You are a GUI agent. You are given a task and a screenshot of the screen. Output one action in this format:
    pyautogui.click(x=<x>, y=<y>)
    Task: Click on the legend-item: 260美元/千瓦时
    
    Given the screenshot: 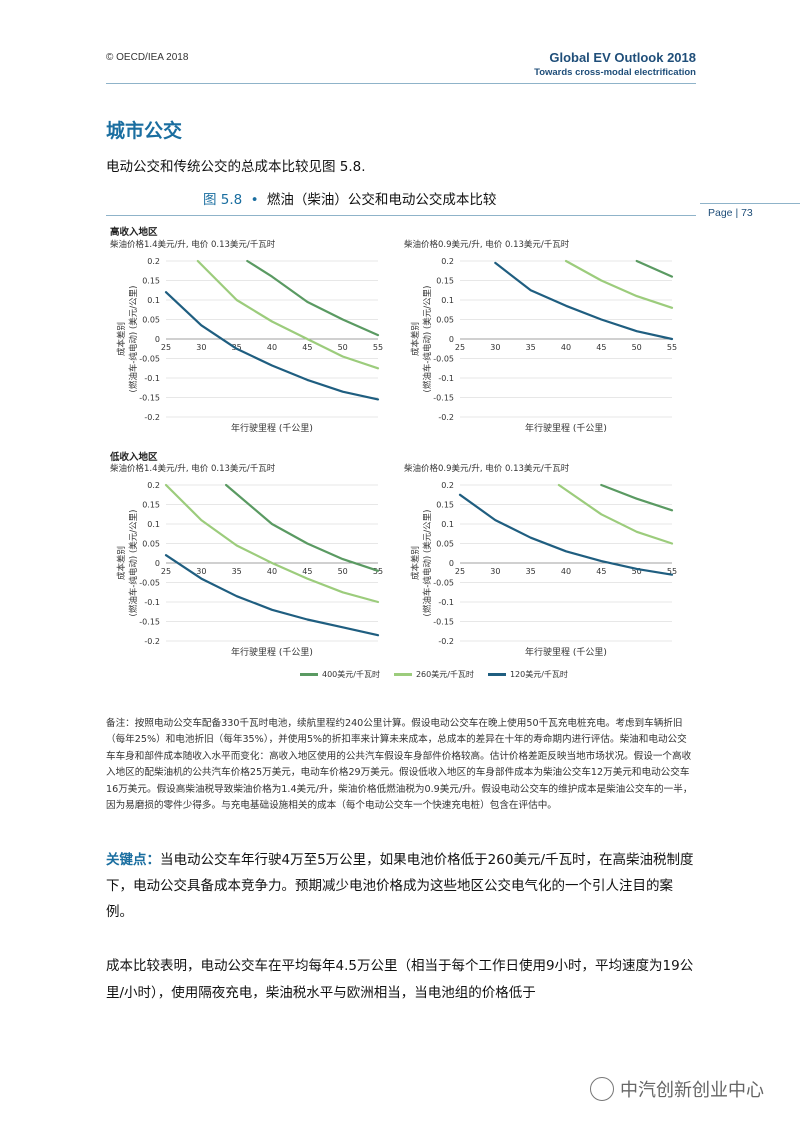 What is the action you would take?
    pyautogui.click(x=433, y=674)
    